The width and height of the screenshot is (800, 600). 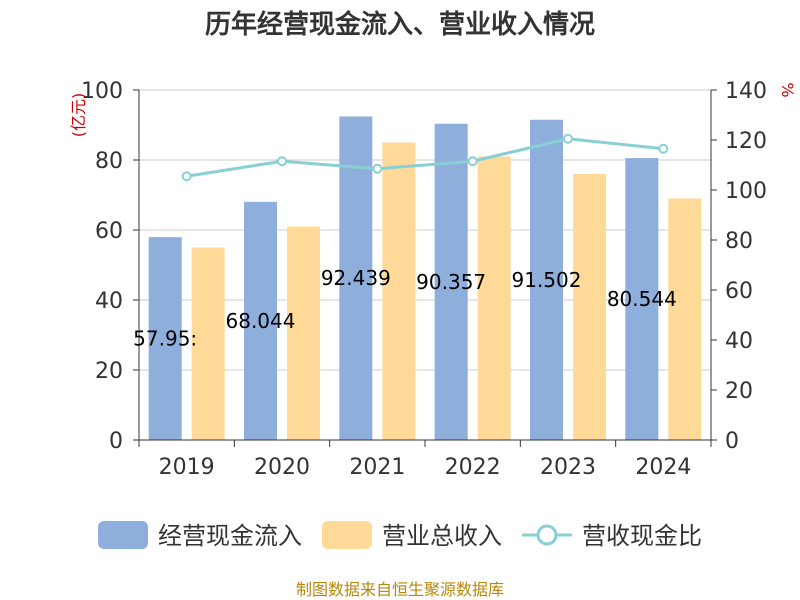 I want to click on x-tick-label: 2020, so click(x=282, y=467).